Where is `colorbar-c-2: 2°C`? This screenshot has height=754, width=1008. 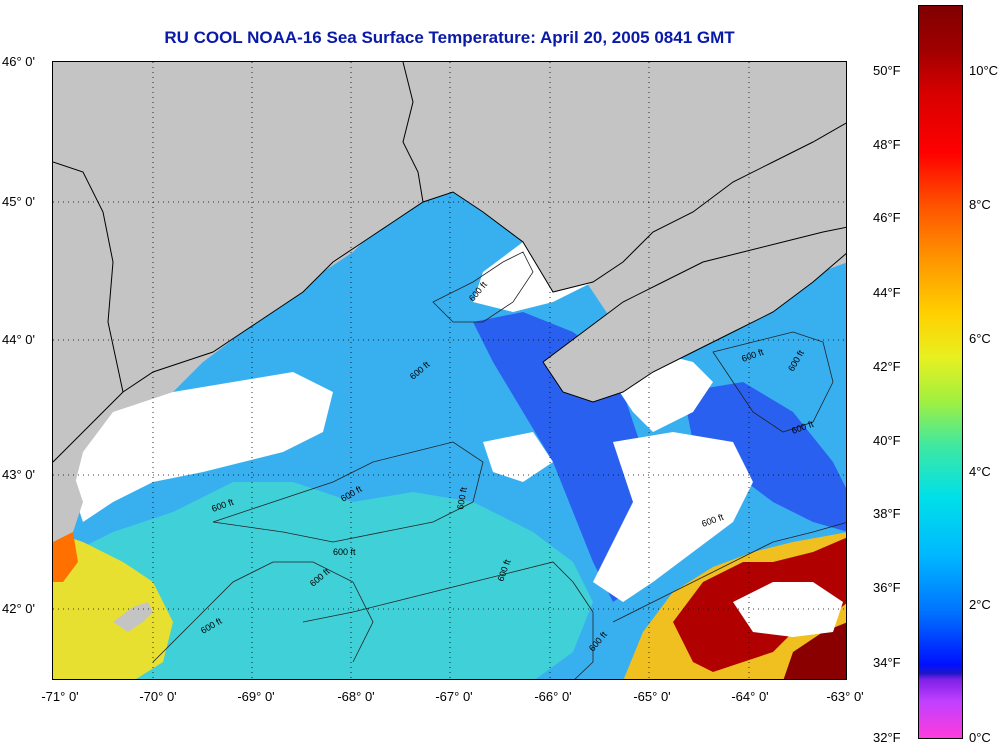 colorbar-c-2: 2°C is located at coordinates (980, 604).